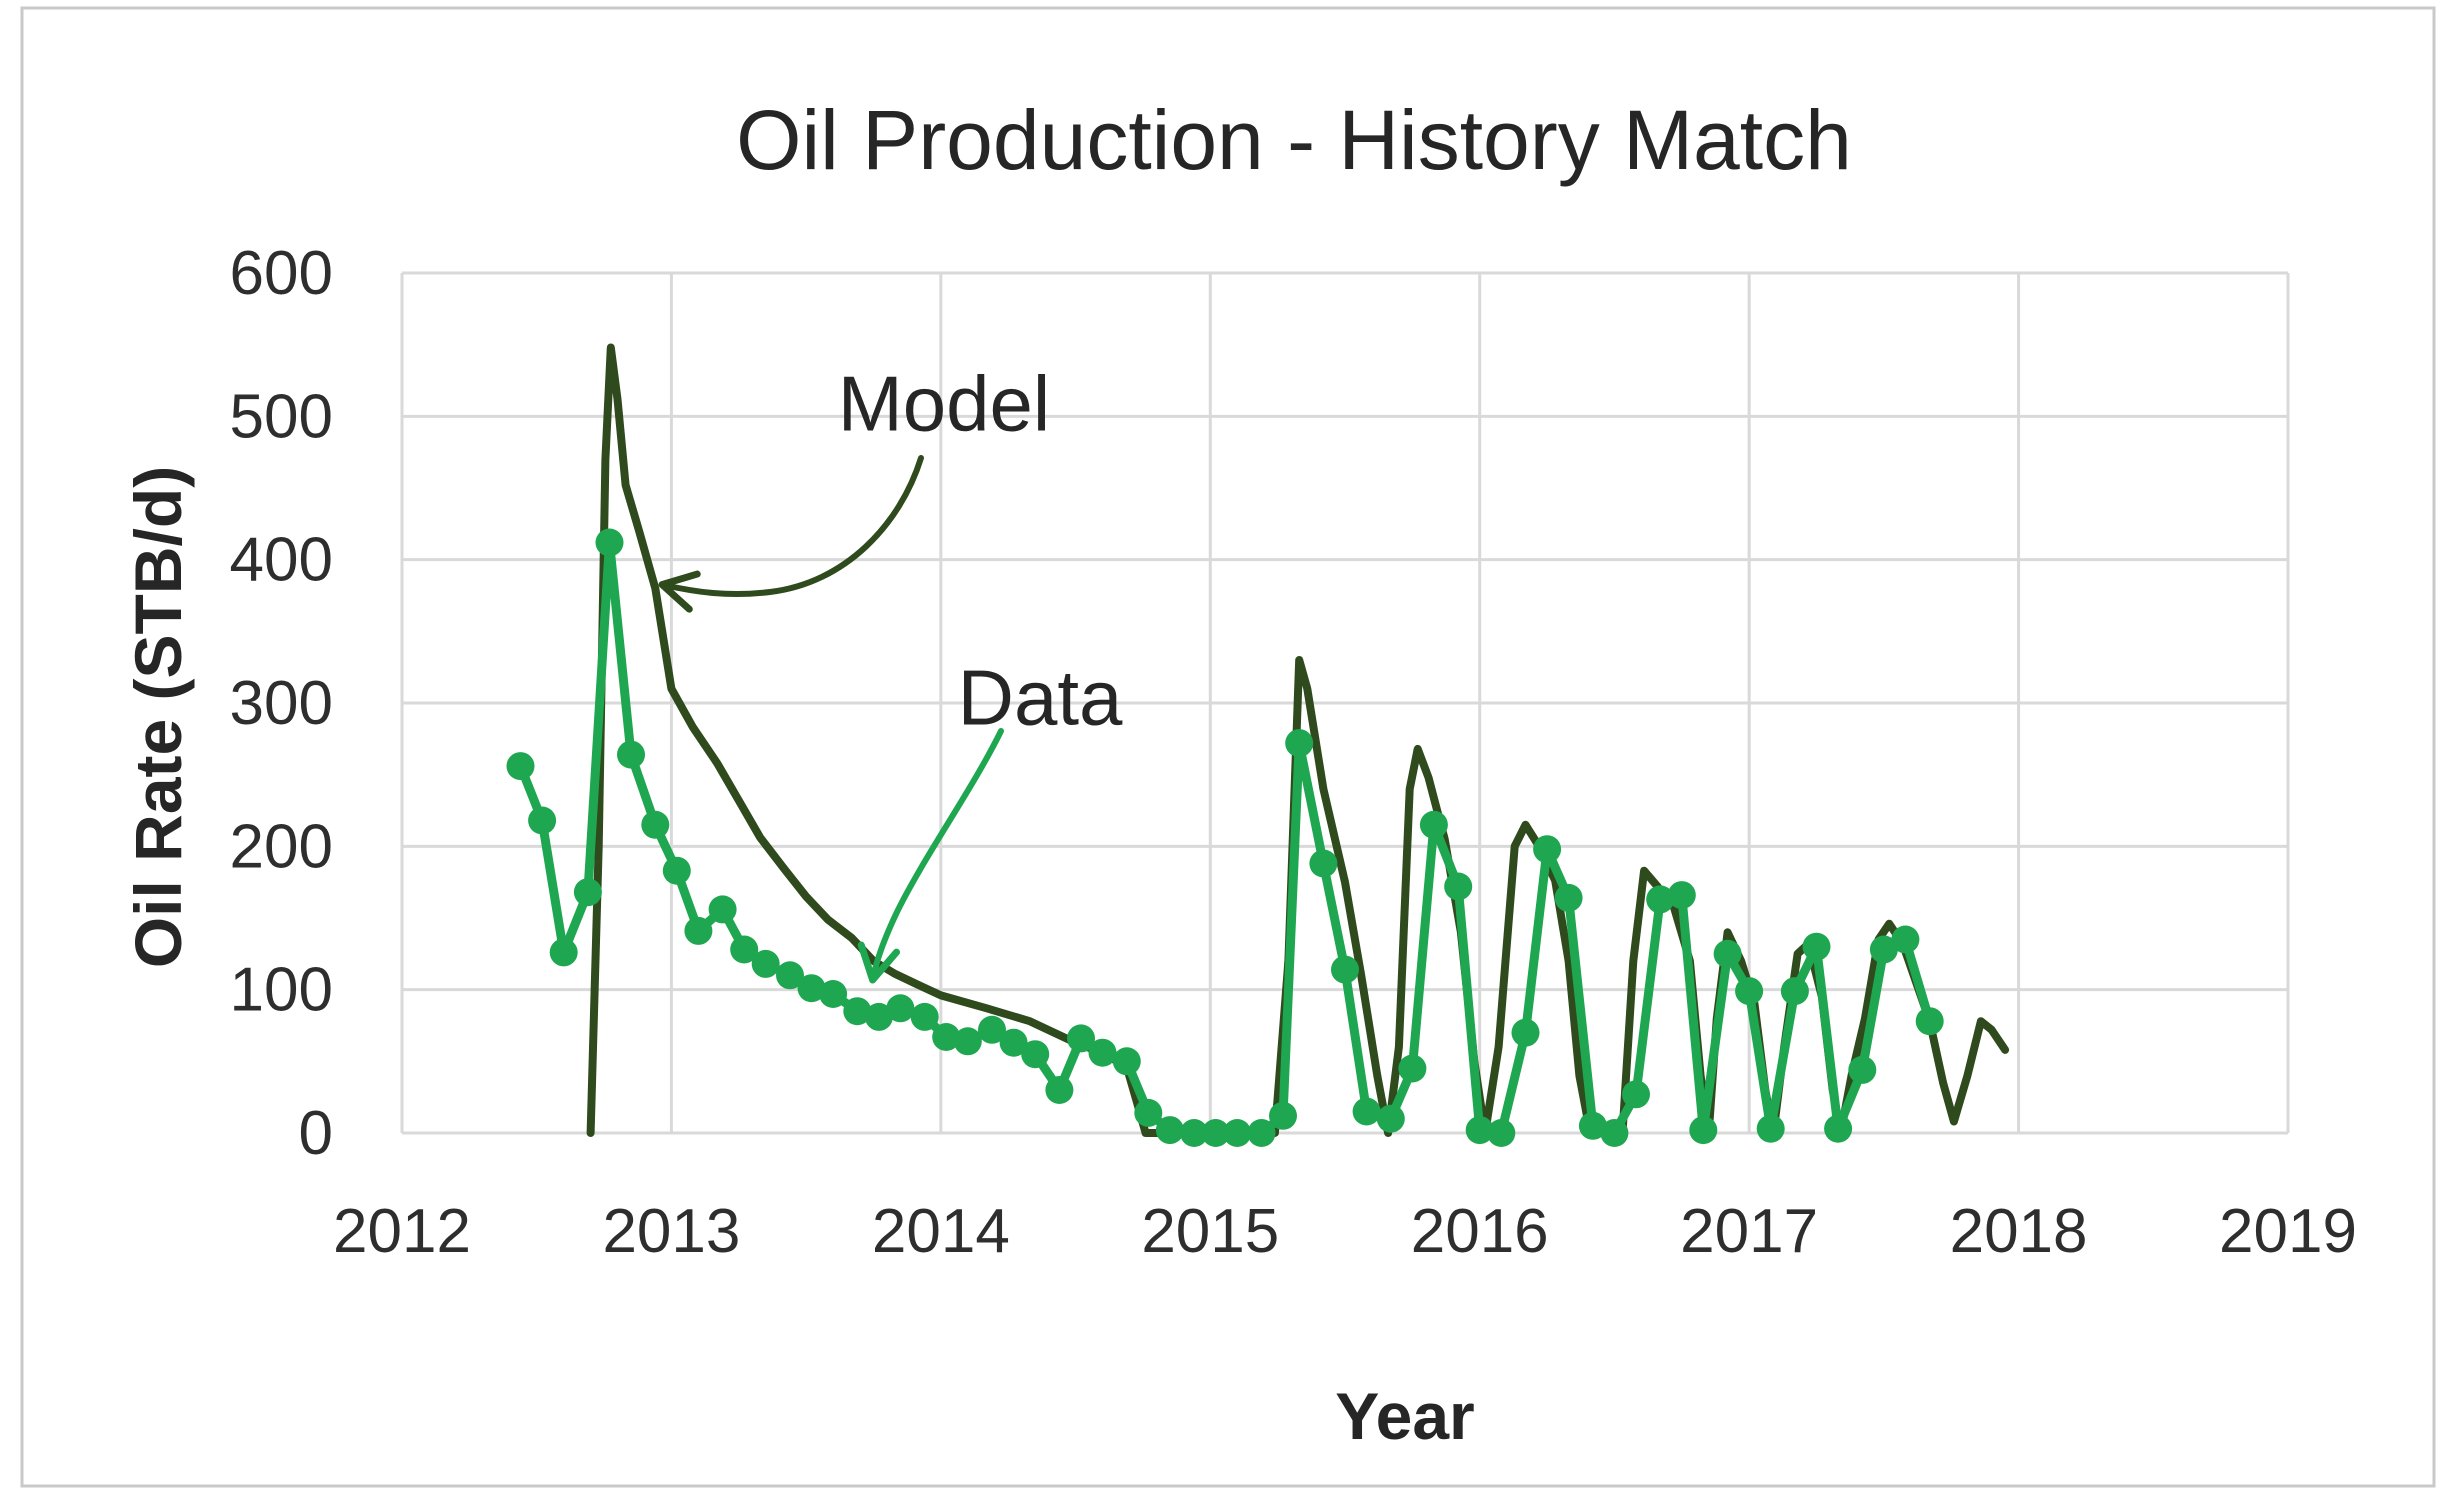  What do you see at coordinates (281, 990) in the screenshot?
I see `y-tick-label: 100` at bounding box center [281, 990].